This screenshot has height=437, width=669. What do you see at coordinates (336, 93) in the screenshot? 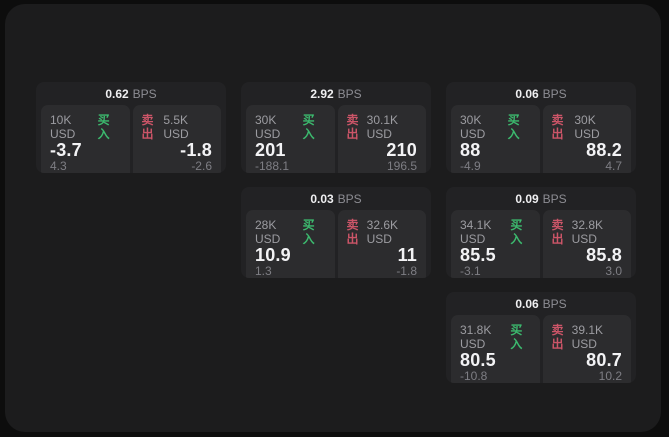
I see `bps-header: 2.92 BPS` at bounding box center [336, 93].